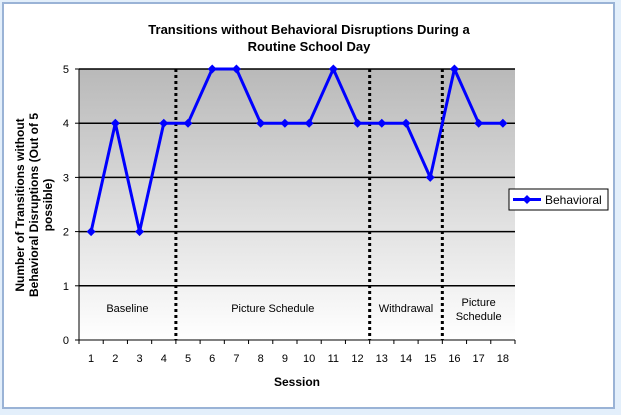 The image size is (621, 415). Describe the element at coordinates (333, 359) in the screenshot. I see `x-tick-label: 11` at that location.